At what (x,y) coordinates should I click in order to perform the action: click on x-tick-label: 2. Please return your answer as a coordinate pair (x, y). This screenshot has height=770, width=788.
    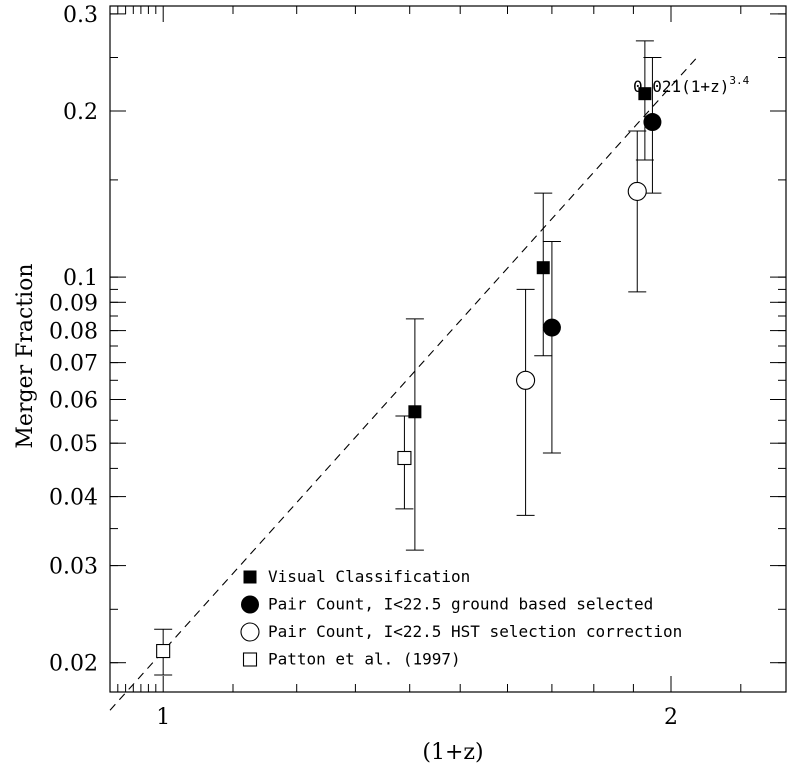
    Looking at the image, I should click on (671, 717).